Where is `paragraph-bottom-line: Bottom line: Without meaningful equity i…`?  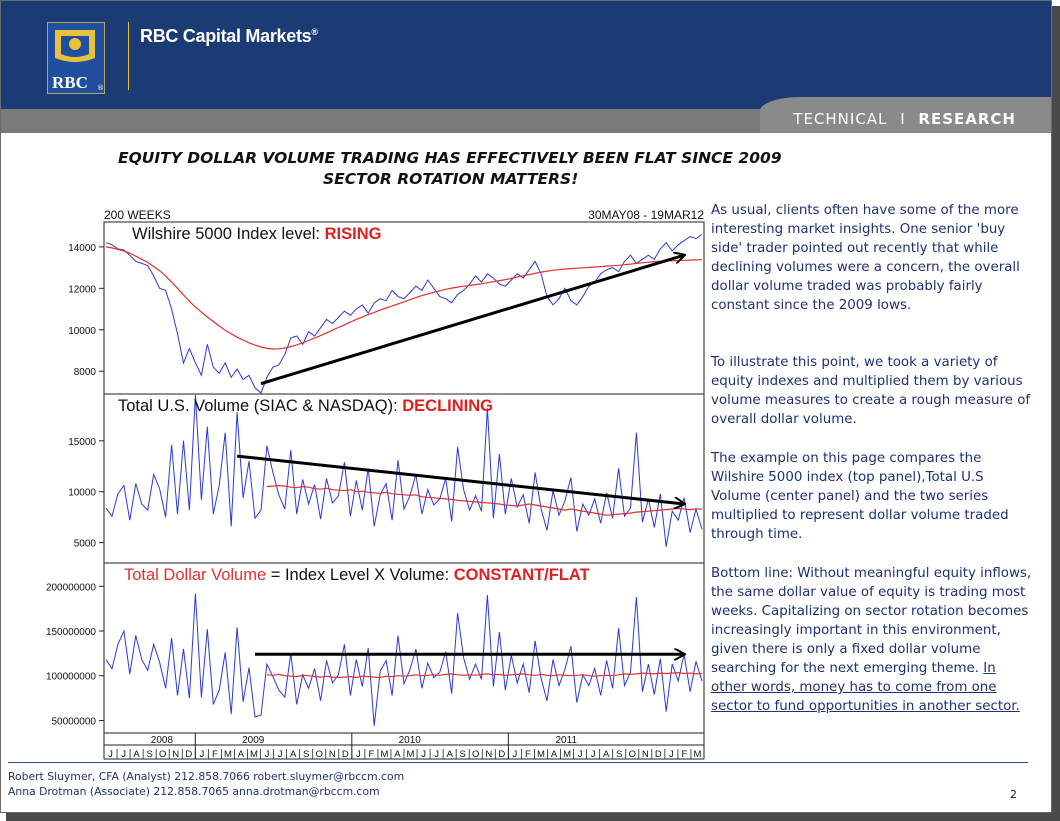 paragraph-bottom-line: Bottom line: Without meaningful equity i… is located at coordinates (871, 640).